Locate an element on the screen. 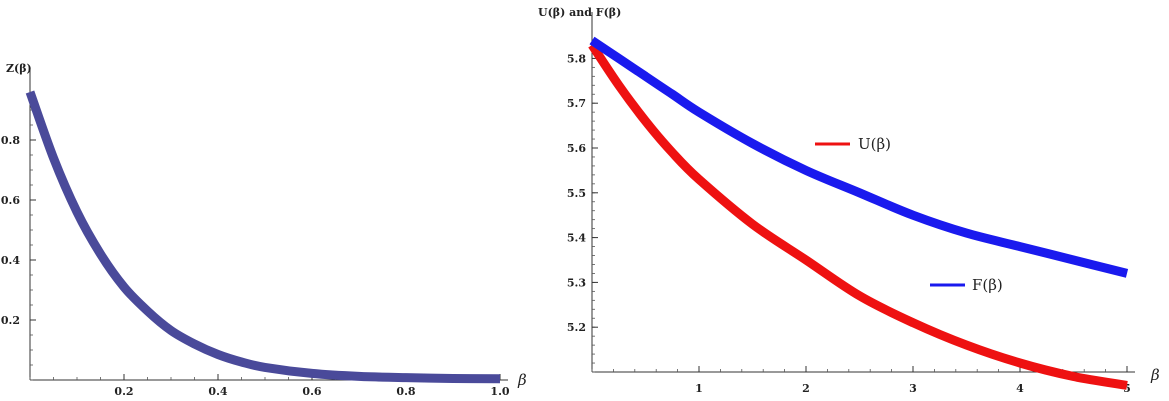 The width and height of the screenshot is (1169, 401). x-tick-label: 2 is located at coordinates (806, 388).